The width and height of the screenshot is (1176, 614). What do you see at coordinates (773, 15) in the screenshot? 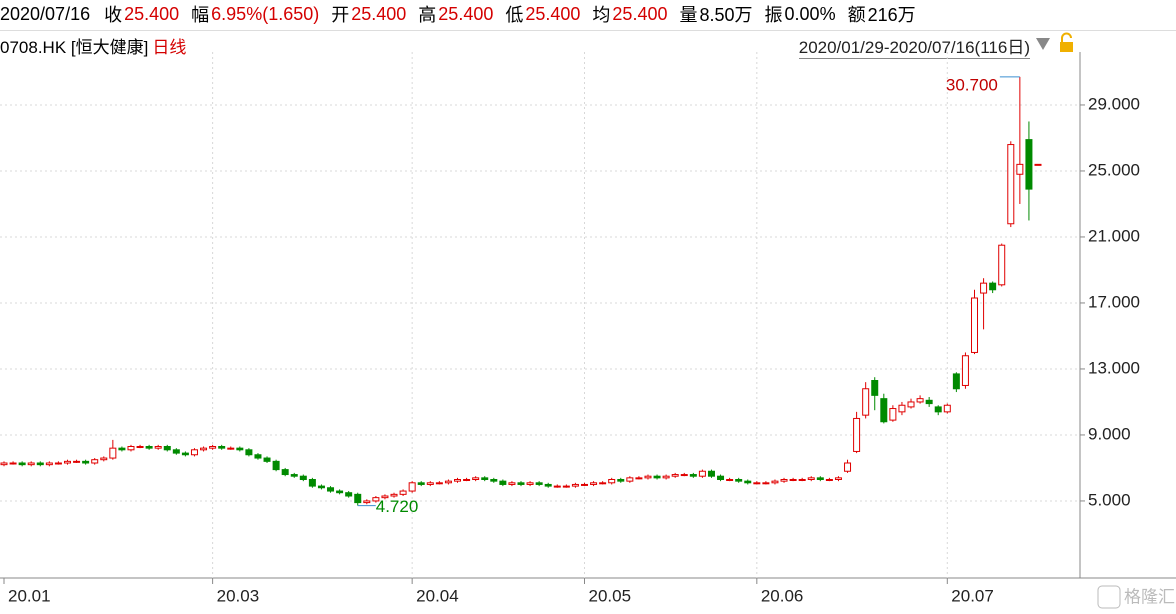
I see `quote-label: 振` at bounding box center [773, 15].